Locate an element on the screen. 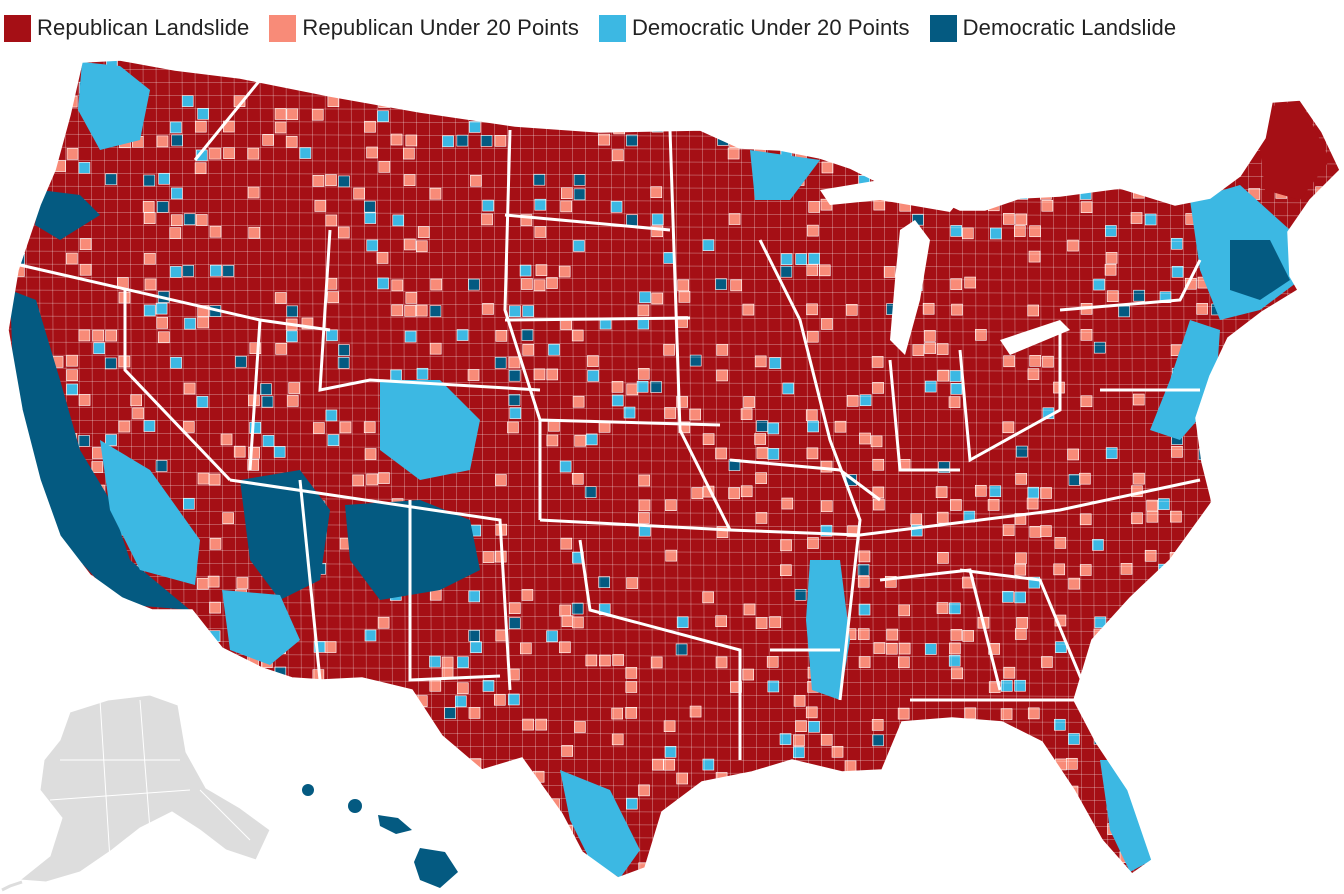 The height and width of the screenshot is (894, 1344). aleutian-islands is located at coordinates (12, 886).